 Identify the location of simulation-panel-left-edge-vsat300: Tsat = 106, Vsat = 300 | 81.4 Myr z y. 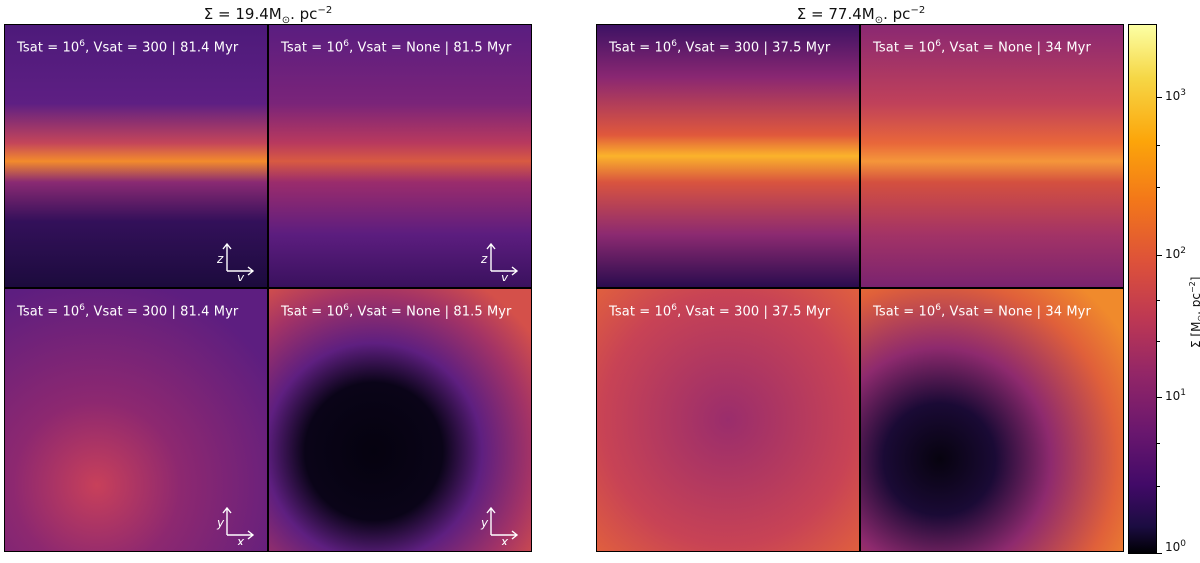
(136, 156).